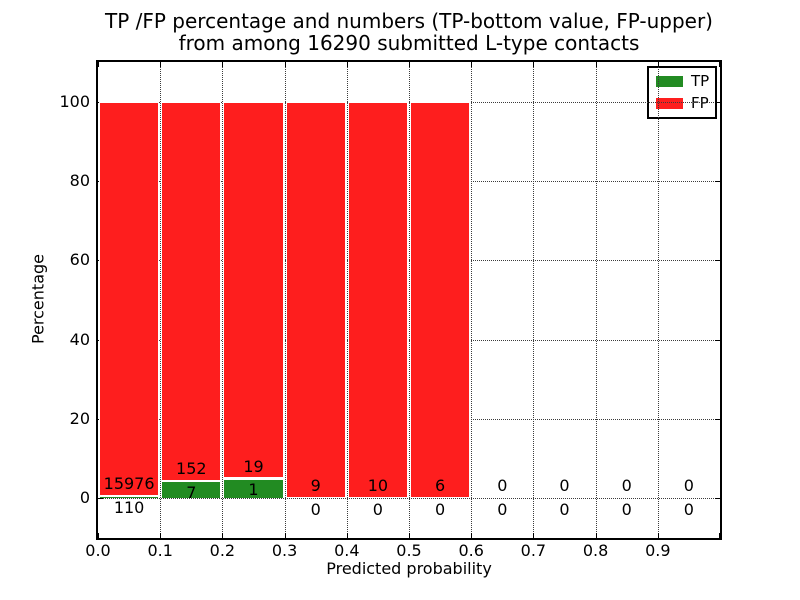 This screenshot has height=600, width=800. I want to click on fp-count-label: 152, so click(191, 468).